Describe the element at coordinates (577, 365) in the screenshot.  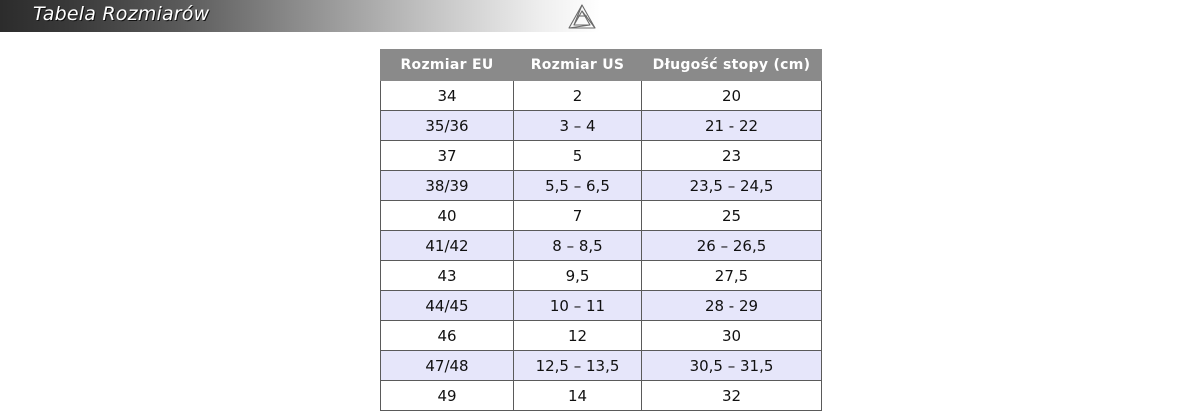
I see `cell-us-size: 12,5 – 13,5` at that location.